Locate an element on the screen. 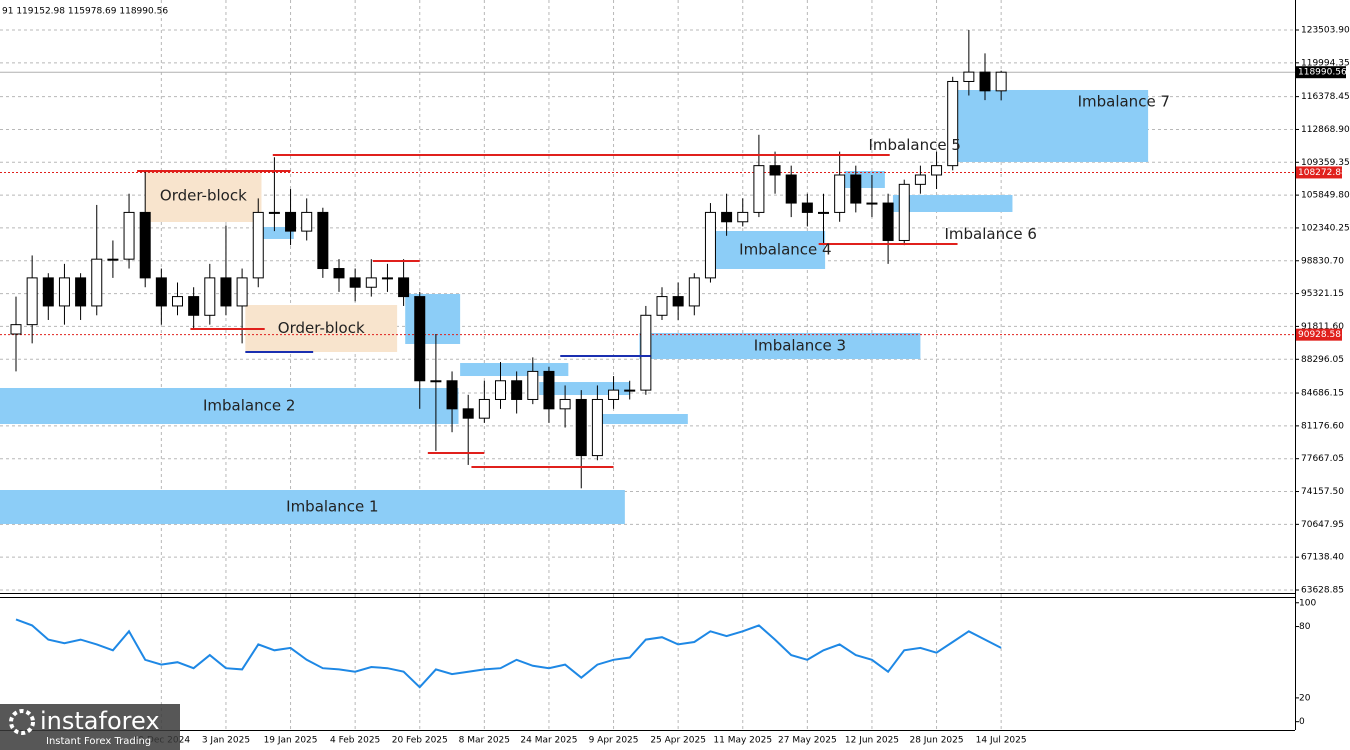 This screenshot has height=750, width=1350. y-tick-label: 20 is located at coordinates (1305, 698).